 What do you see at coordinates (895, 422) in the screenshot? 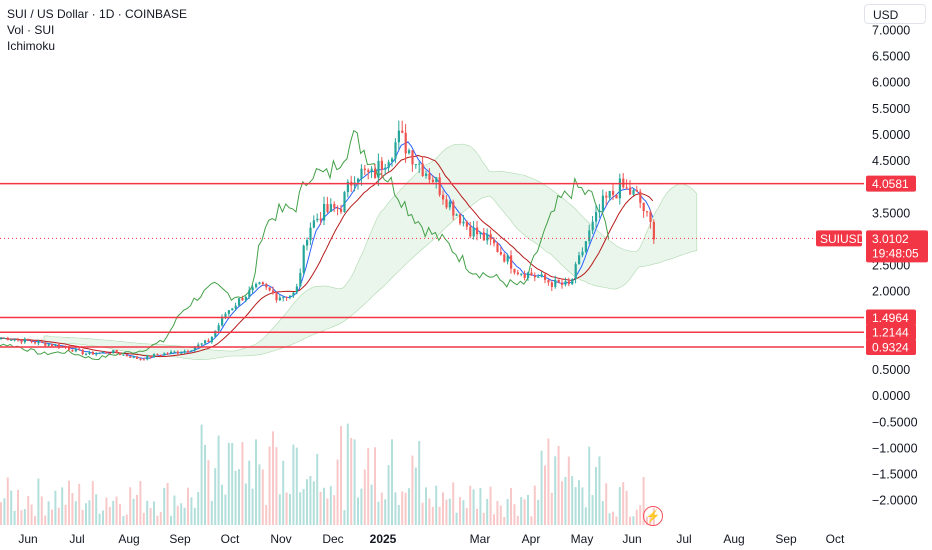
I see `price-tick-label: −0.5000` at bounding box center [895, 422].